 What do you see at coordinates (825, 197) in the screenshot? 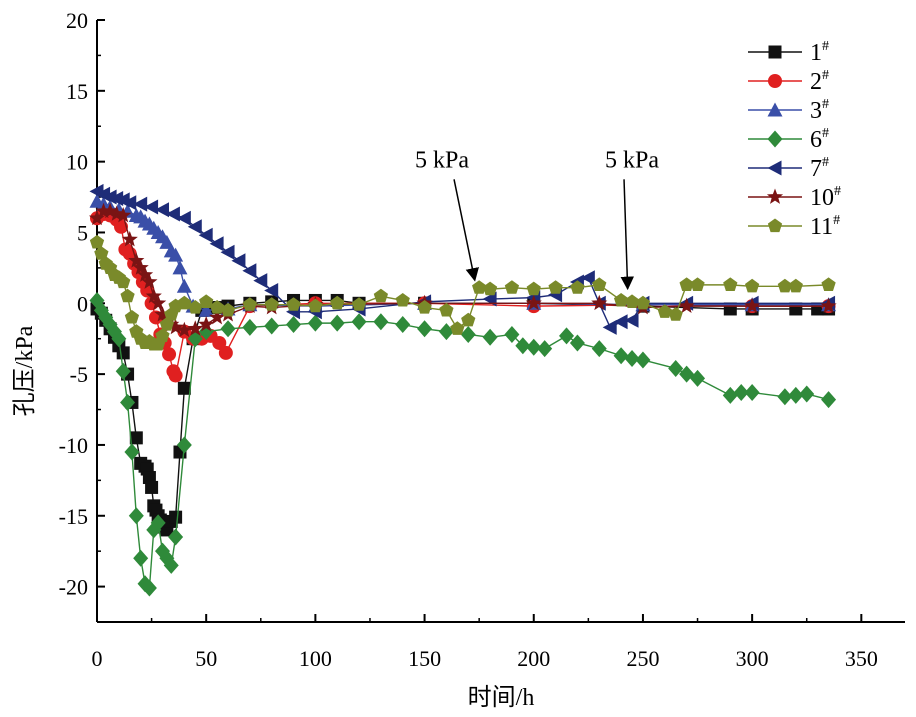
I see `legend-label: 10#` at bounding box center [825, 197].